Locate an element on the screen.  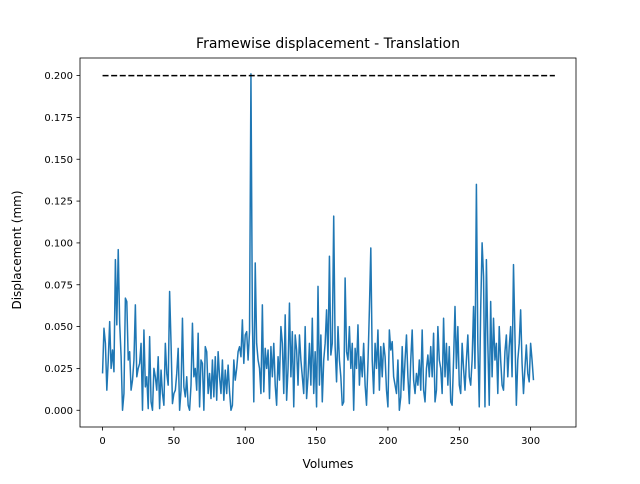
x-tick-label: 250 is located at coordinates (459, 441).